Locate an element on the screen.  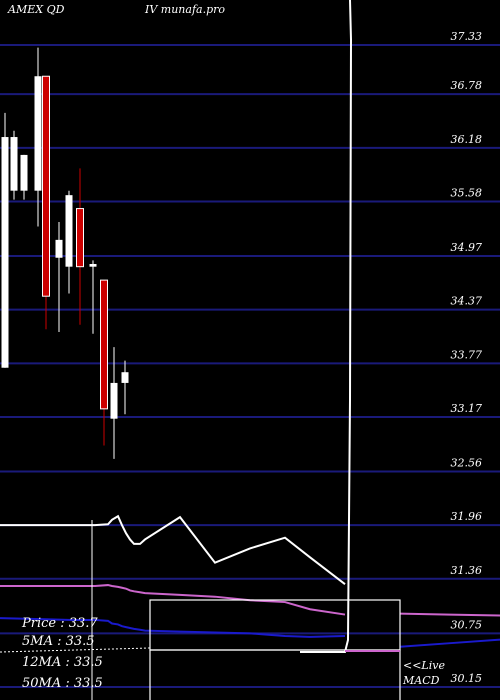
macd-spike-line is located at coordinates (326, 326).